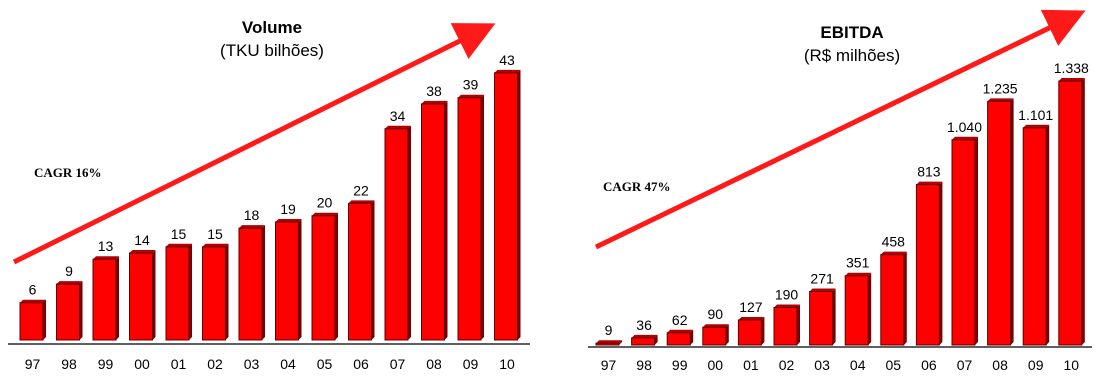 Image resolution: width=1098 pixels, height=376 pixels. Describe the element at coordinates (858, 263) in the screenshot. I see `ebitda-value-label-04: 351` at that location.